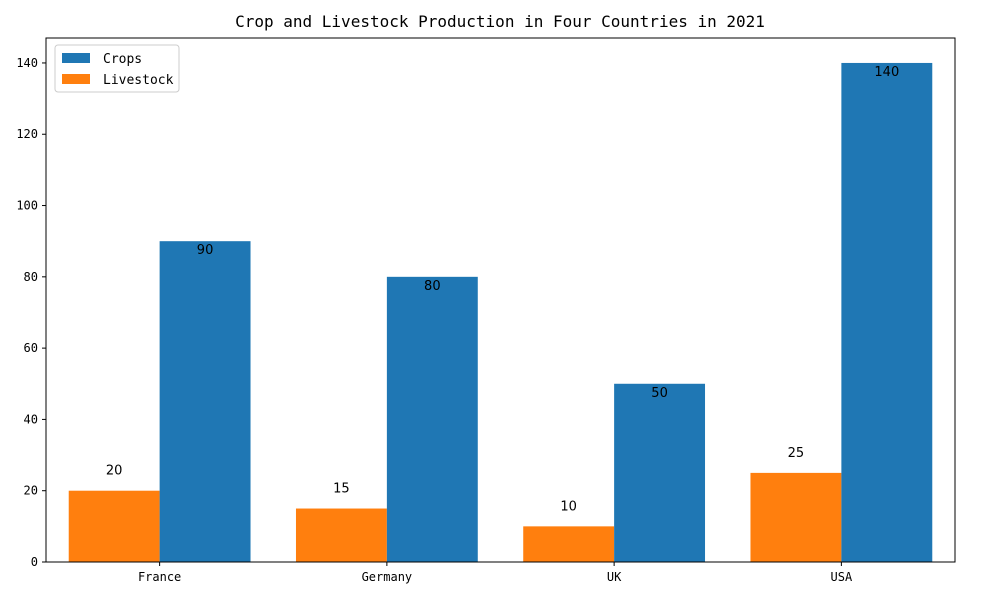 The width and height of the screenshot is (1000, 600). Describe the element at coordinates (432, 419) in the screenshot. I see `bar-crops-germany` at that location.